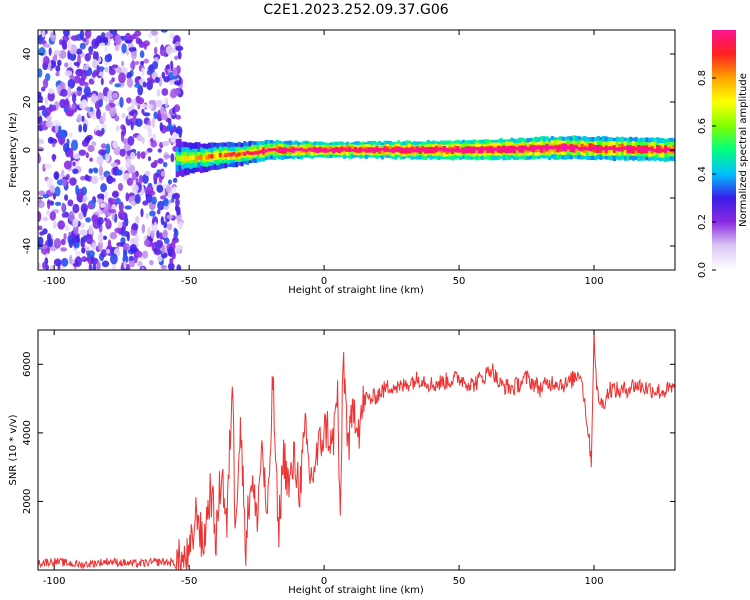  I want to click on top-x-axis-label: Height of straight line (km), so click(356, 290).